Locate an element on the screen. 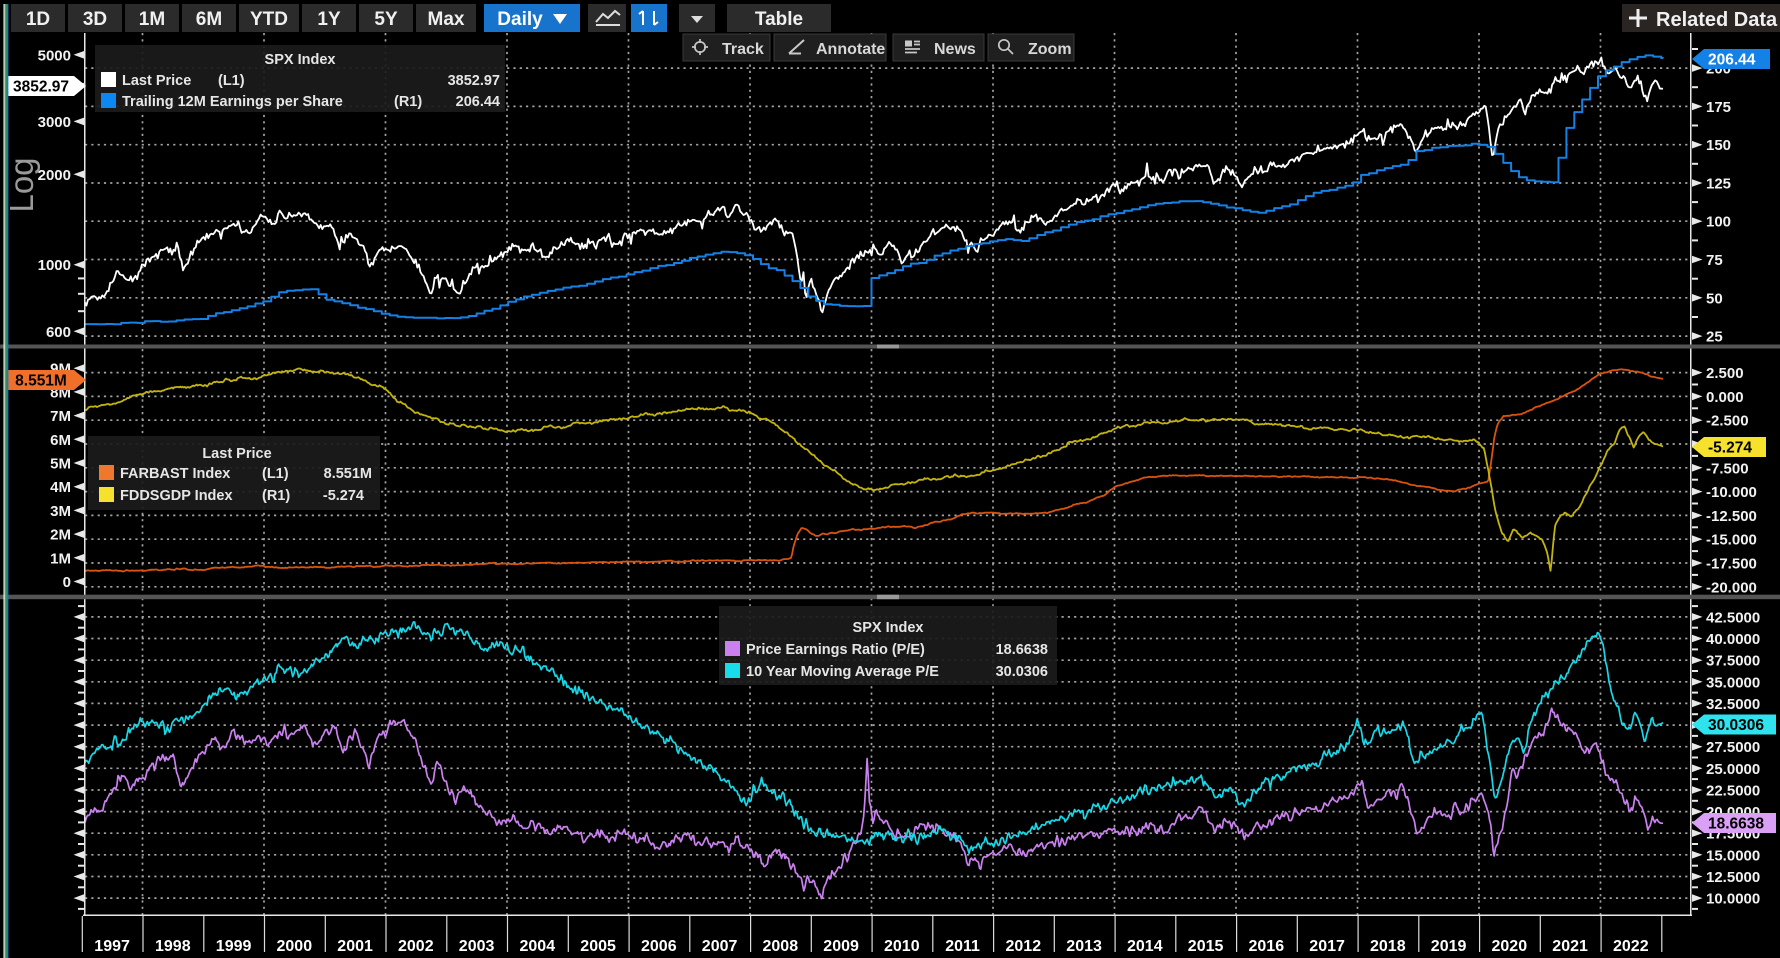 Image resolution: width=1780 pixels, height=958 pixels. svg-text: 1D is located at coordinates (38, 19).